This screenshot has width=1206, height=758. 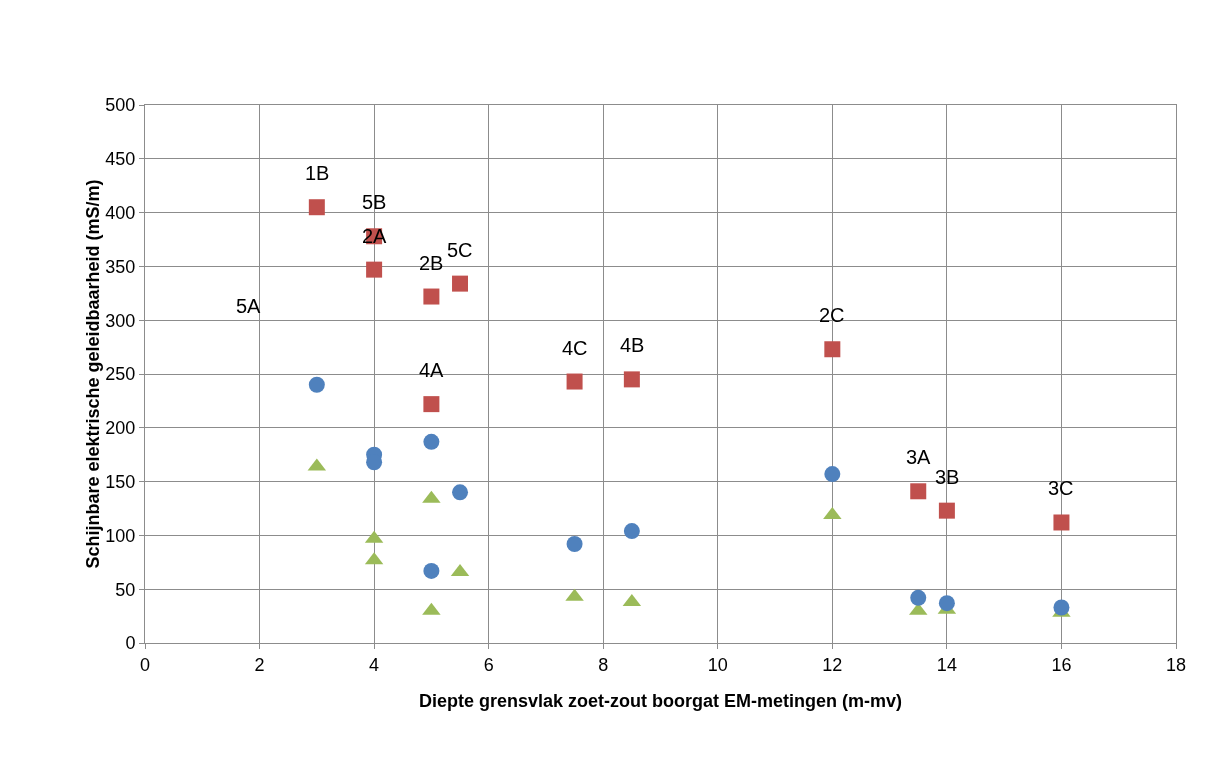 I want to click on x-tick-label: 14, so click(x=946, y=664).